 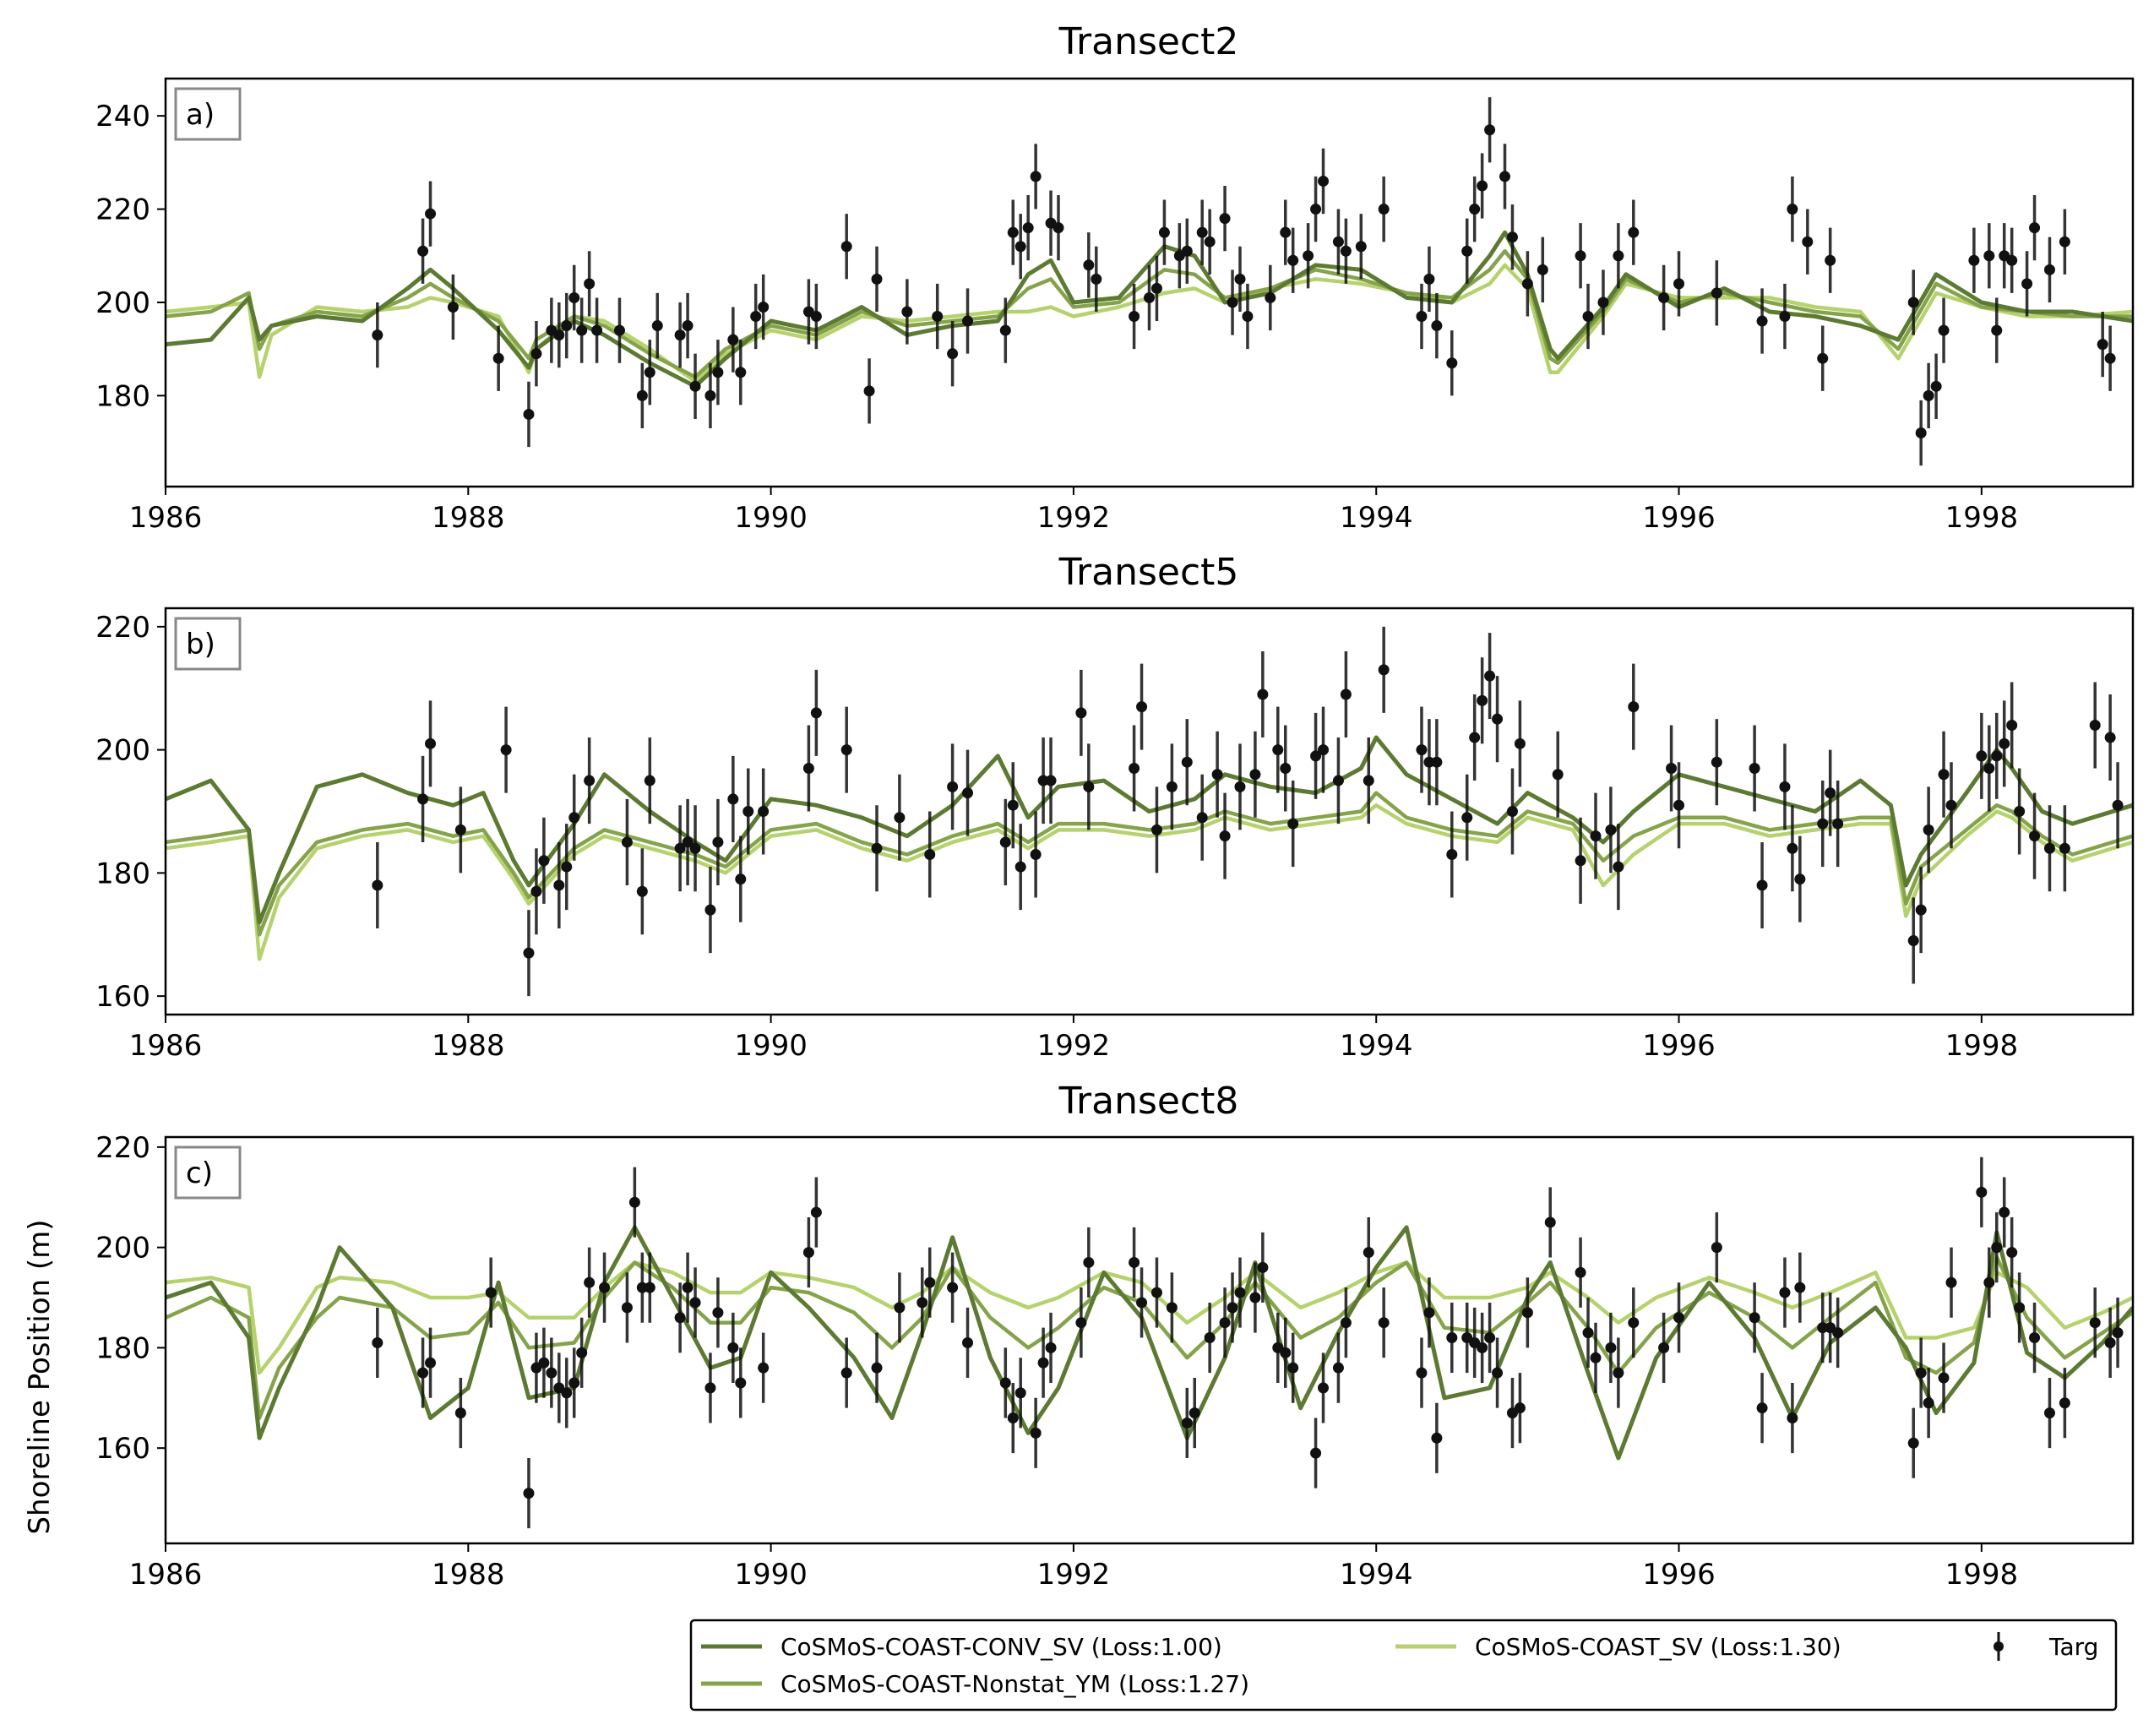 What do you see at coordinates (1999, 1646) in the screenshot?
I see `legend-targ-marker` at bounding box center [1999, 1646].